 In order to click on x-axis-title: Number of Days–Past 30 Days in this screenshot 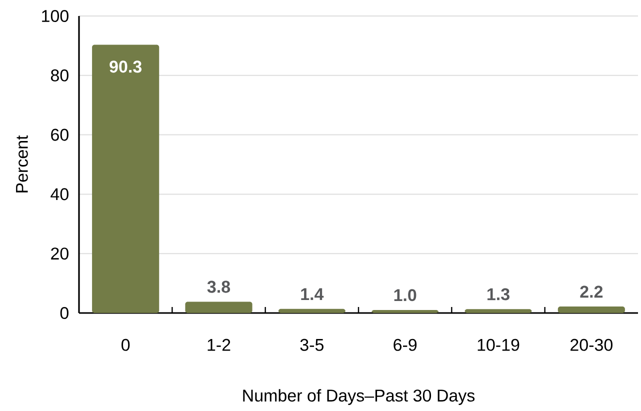, I will do `click(359, 397)`.